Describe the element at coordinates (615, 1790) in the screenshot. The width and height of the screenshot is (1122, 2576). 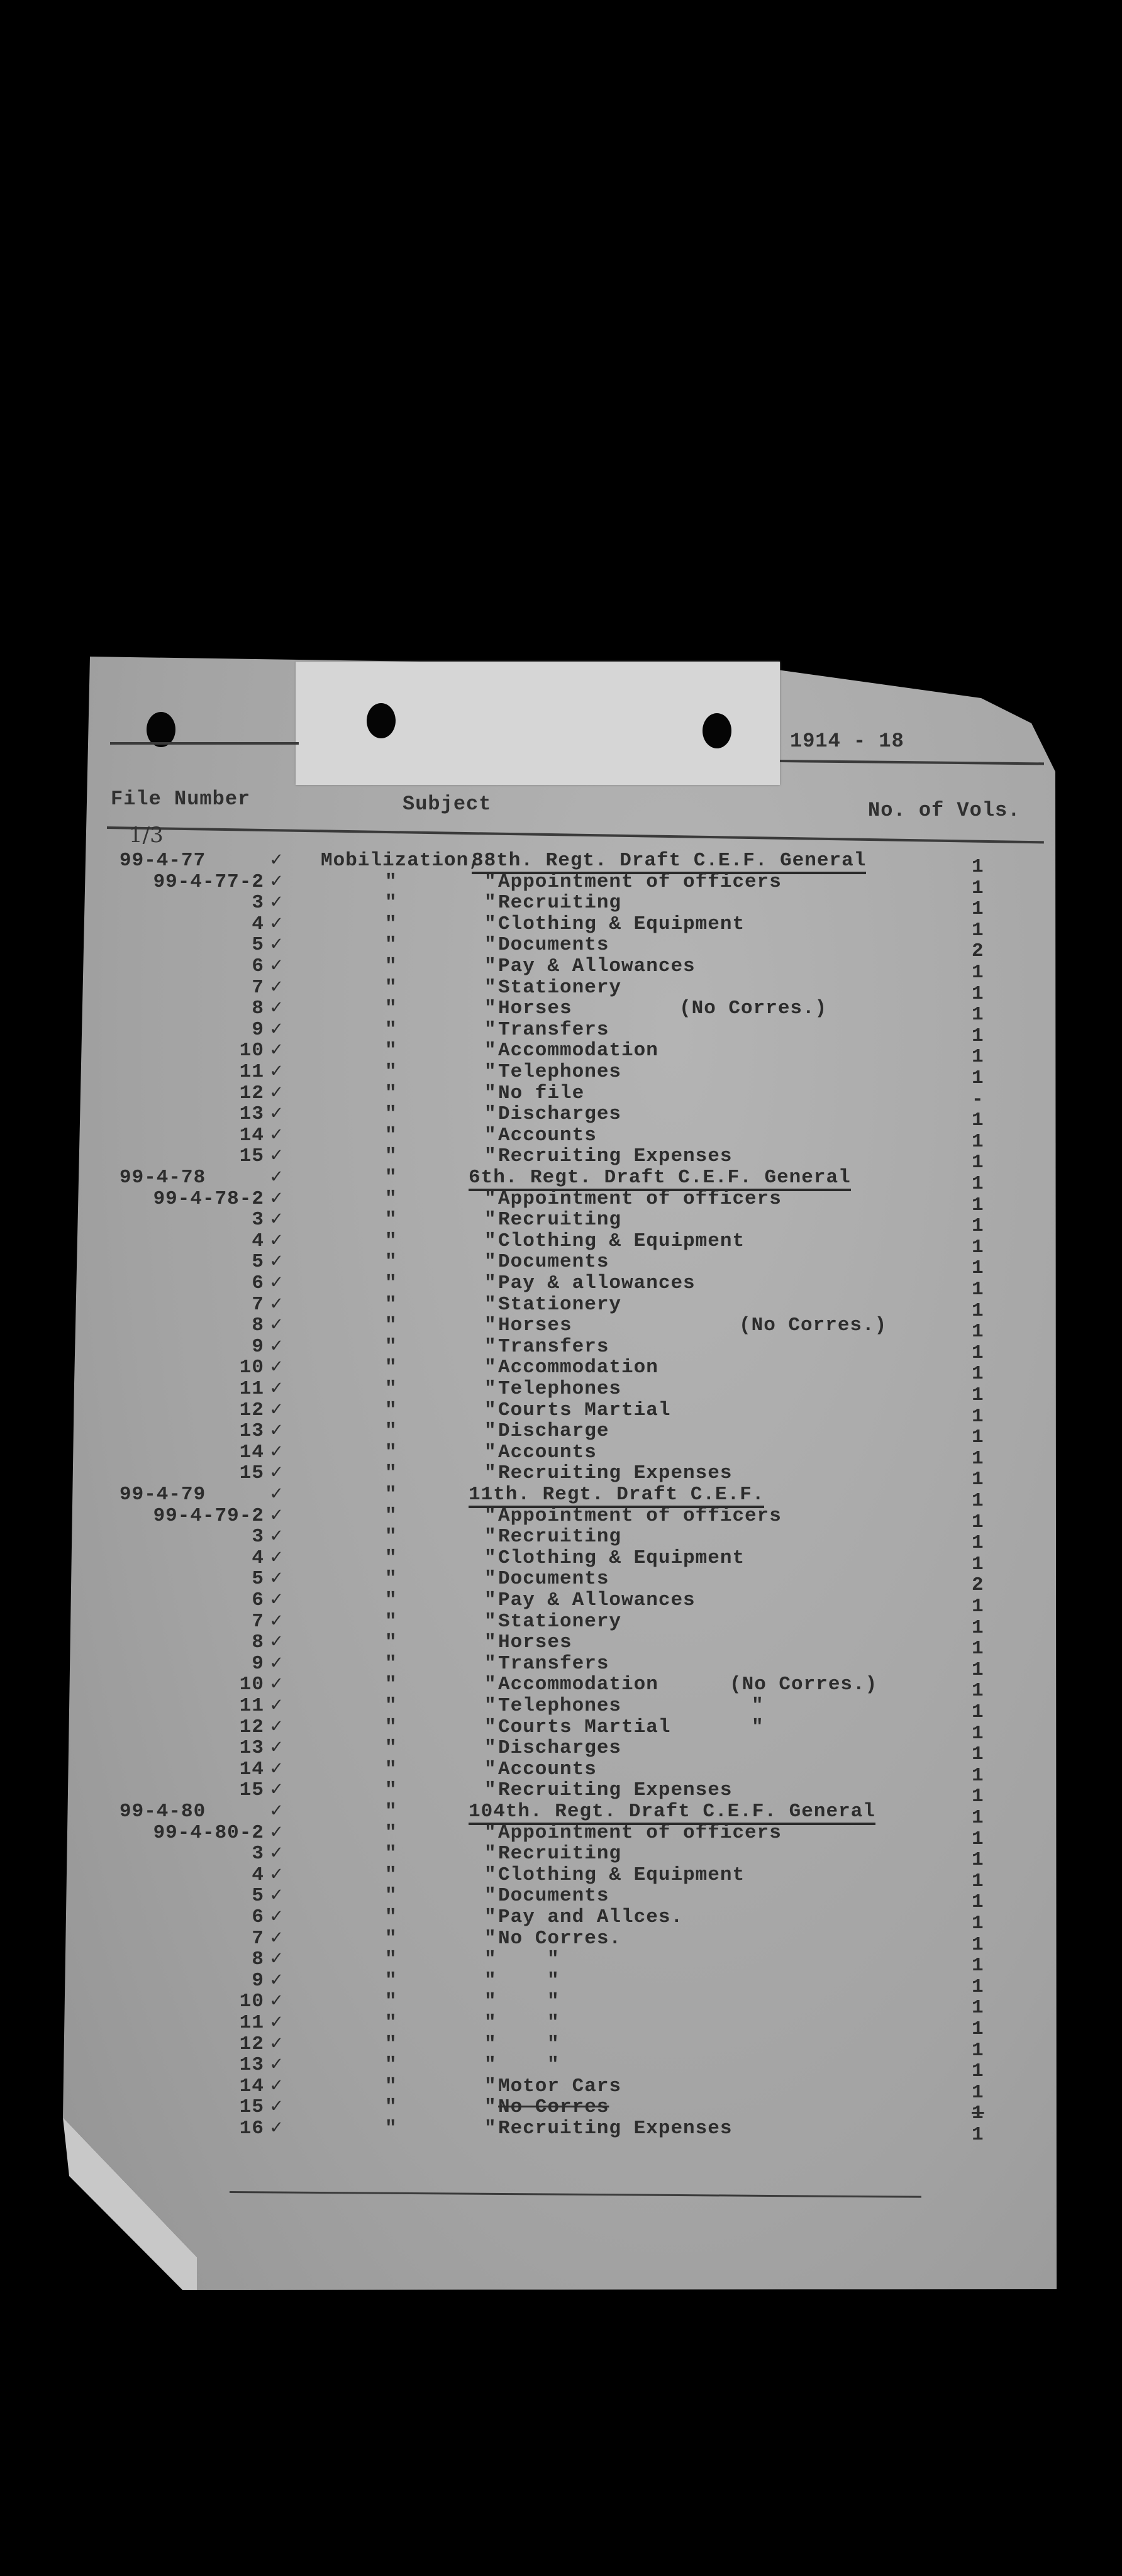
I see `subject: Recruiting Expenses` at that location.